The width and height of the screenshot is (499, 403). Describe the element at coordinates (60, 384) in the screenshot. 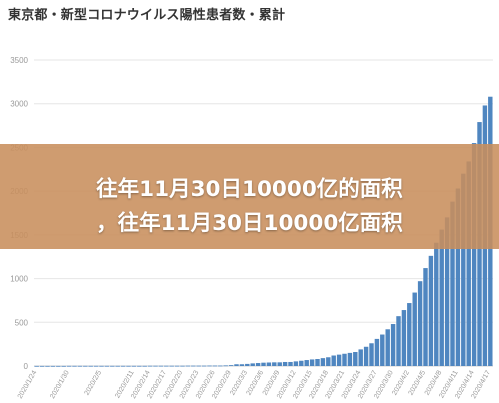

I see `x-tick-label: 2020/1/30` at that location.